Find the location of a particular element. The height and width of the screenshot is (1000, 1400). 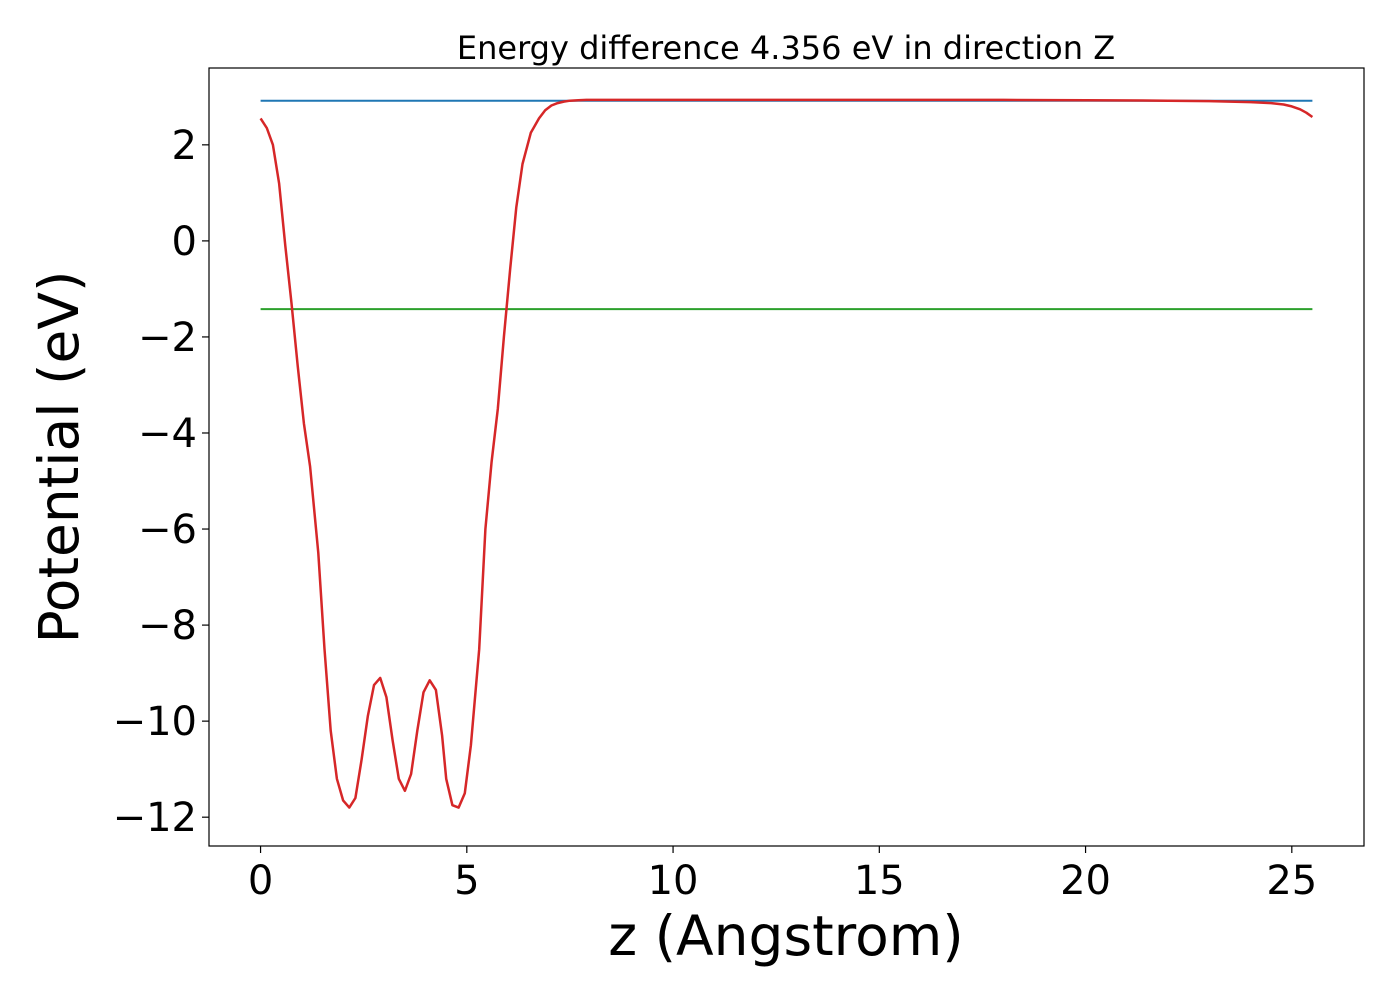

y-tick-label: −4 is located at coordinates (167, 434).